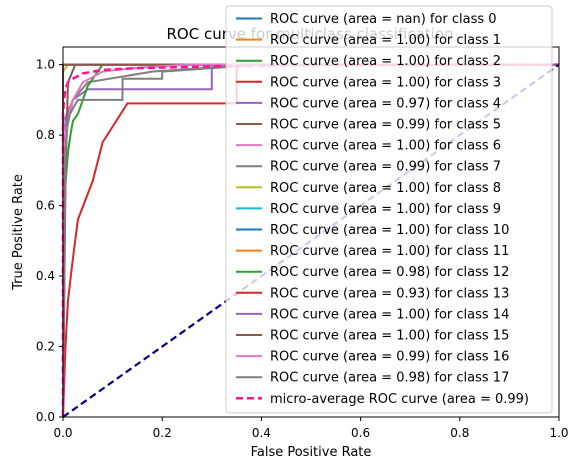  I want to click on y-tick-label: 0.6, so click(45, 206).